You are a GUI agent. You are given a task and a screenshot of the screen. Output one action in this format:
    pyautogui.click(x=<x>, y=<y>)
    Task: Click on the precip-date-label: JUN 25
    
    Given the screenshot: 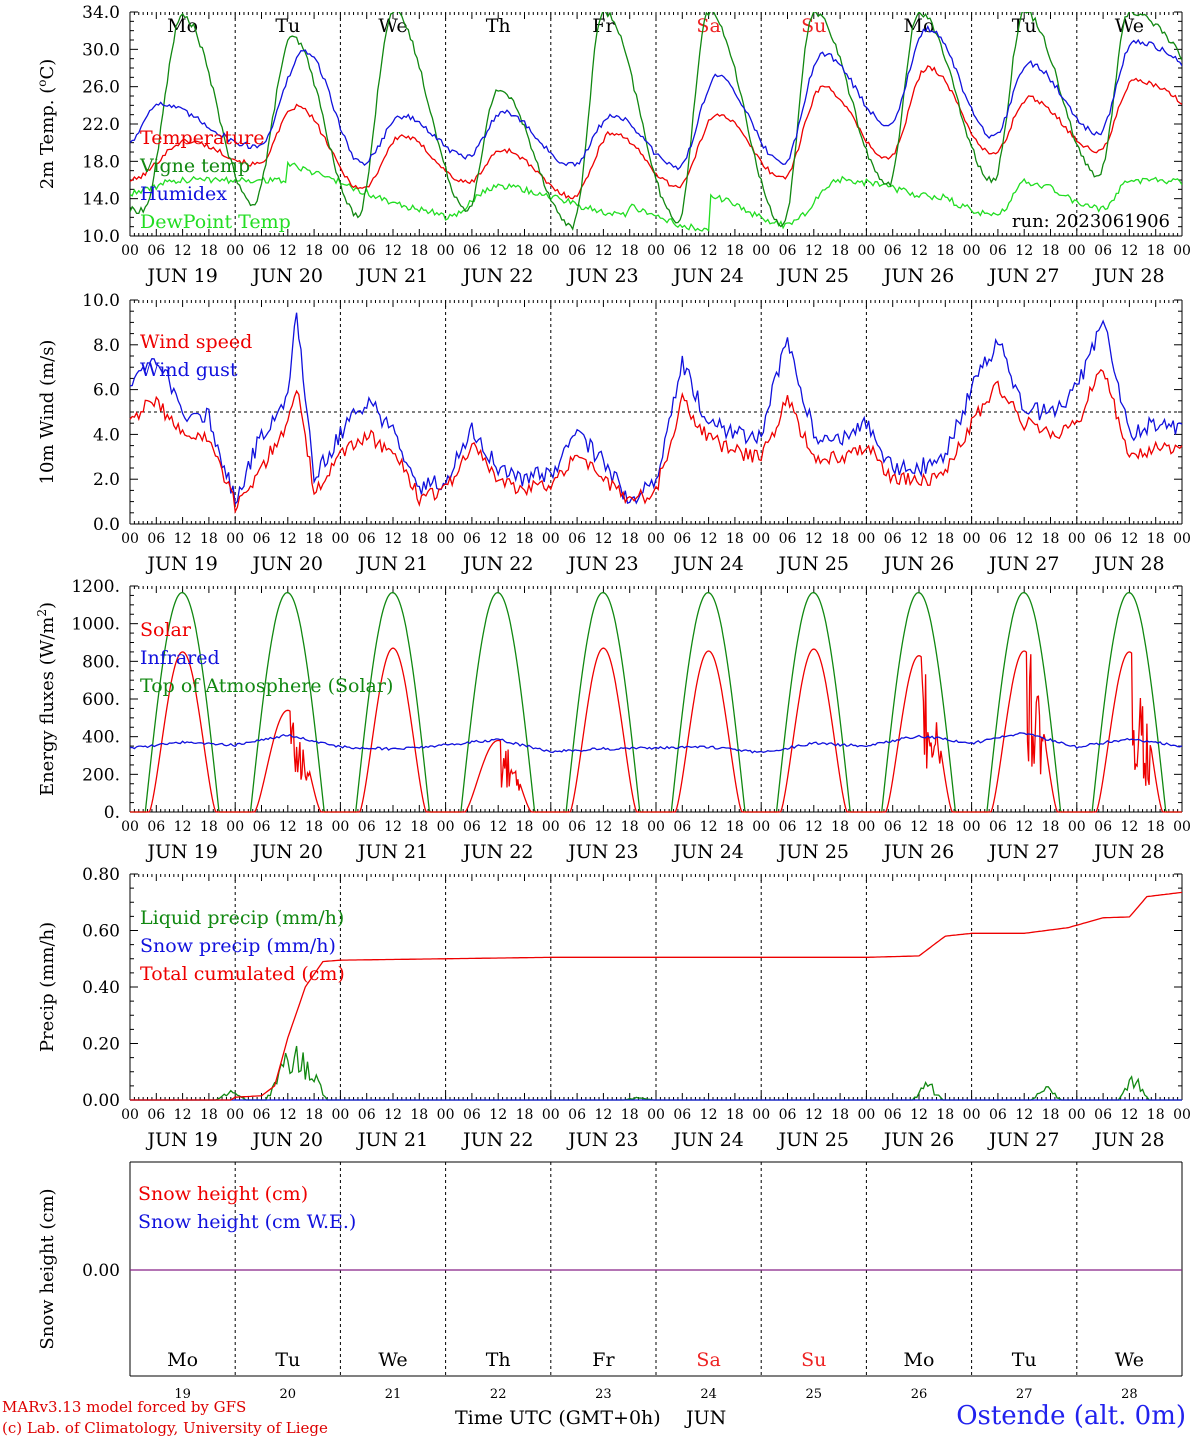 What is the action you would take?
    pyautogui.click(x=813, y=1140)
    